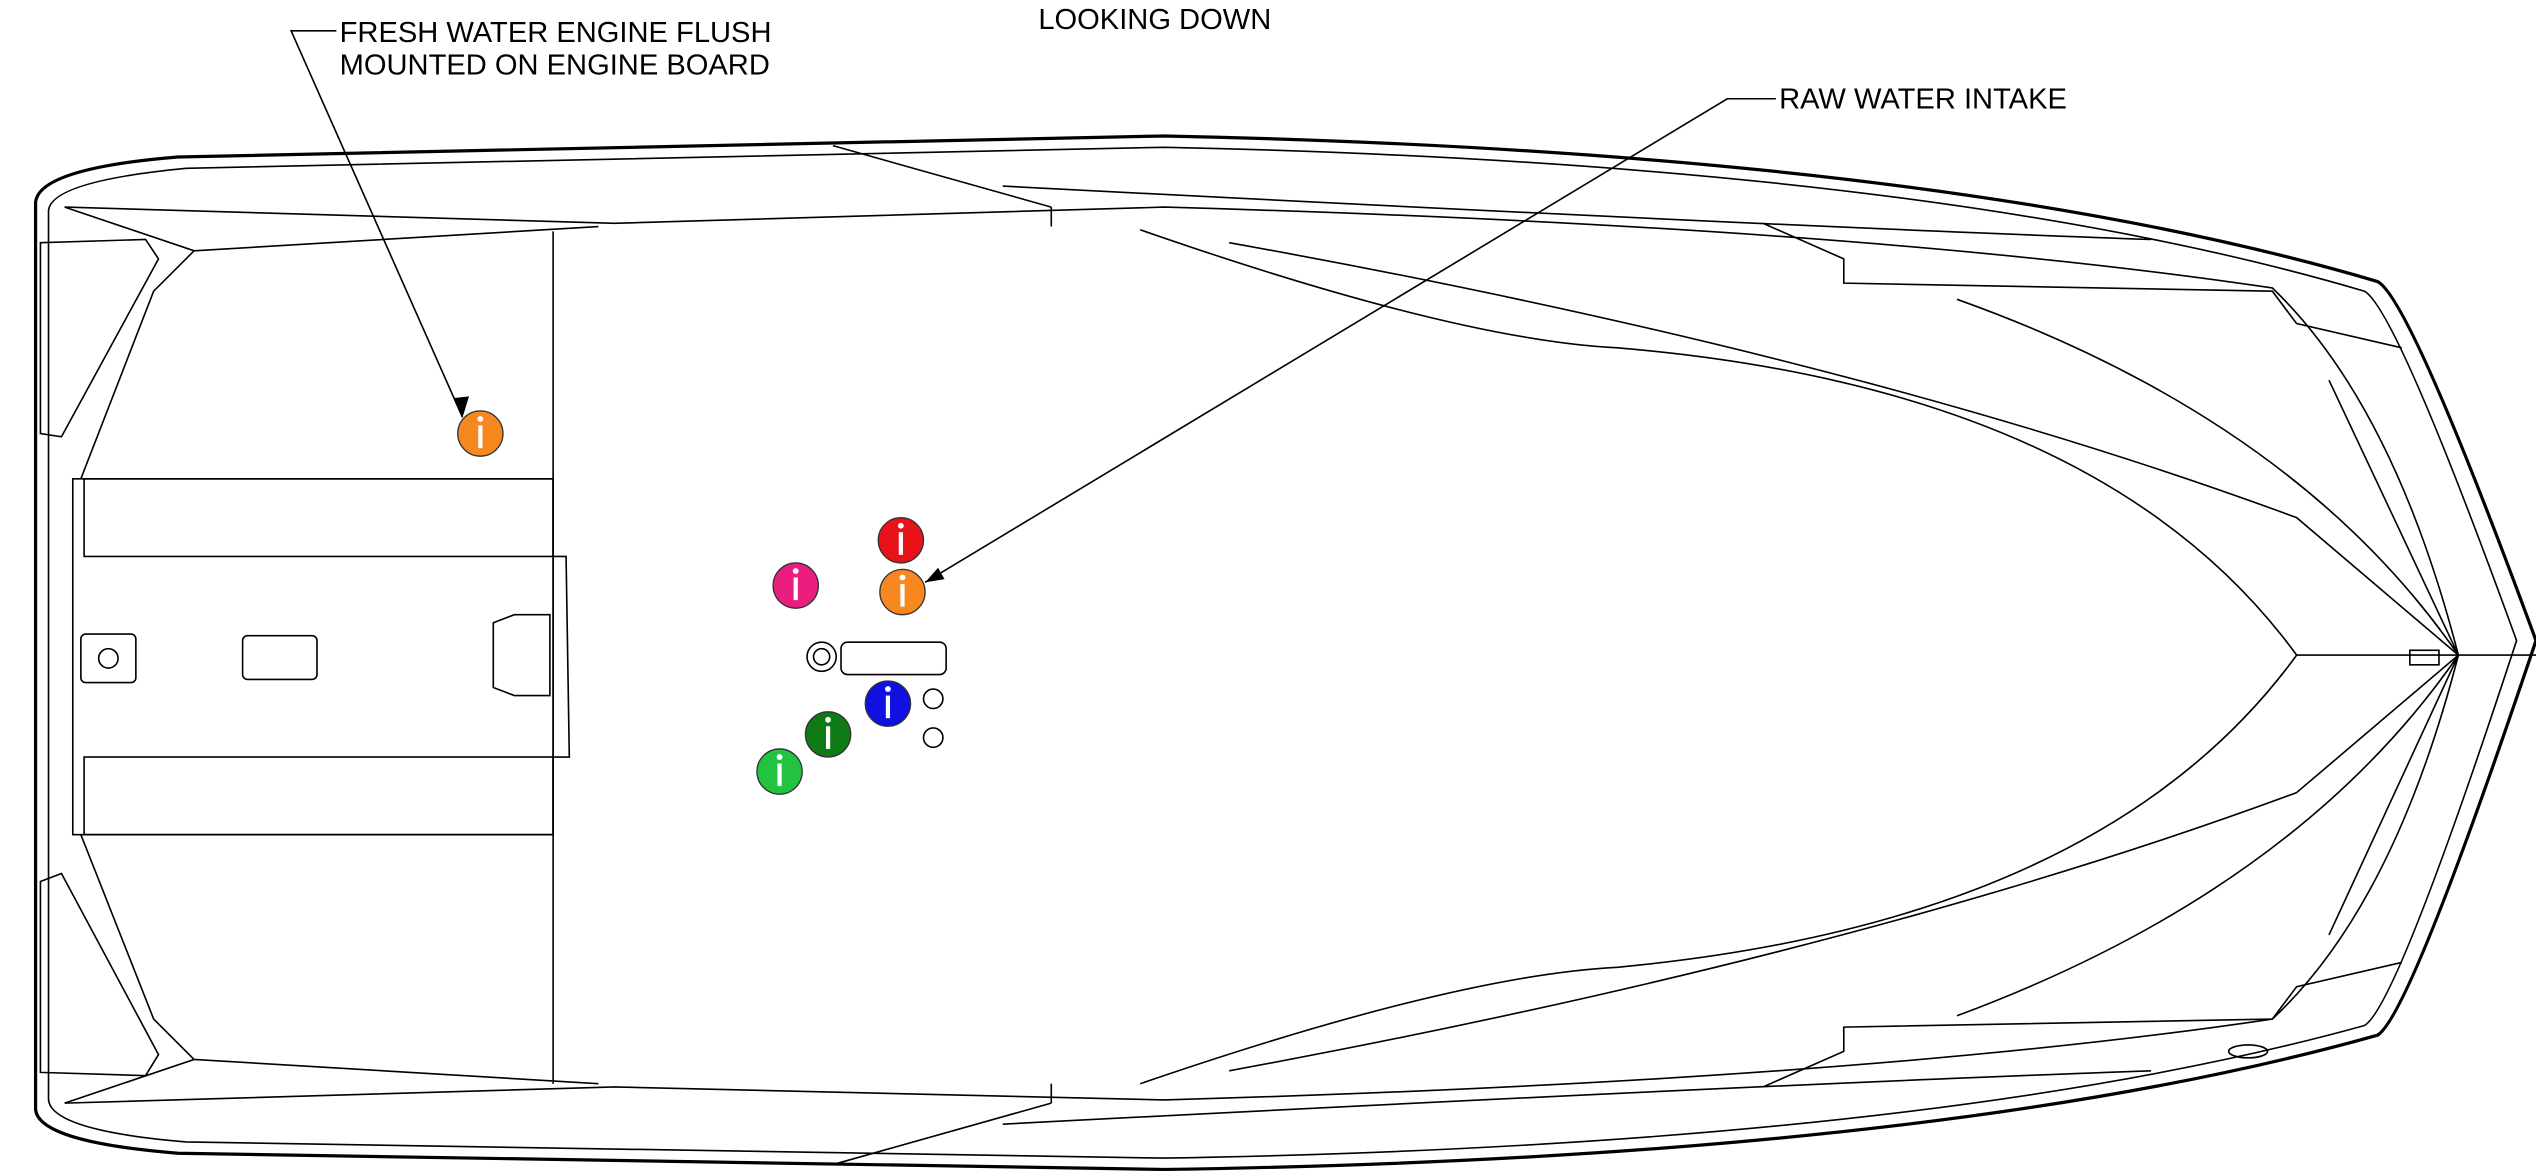 This screenshot has height=1176, width=2536. I want to click on callout-label: RAW WATER INTAKE, so click(1923, 99).